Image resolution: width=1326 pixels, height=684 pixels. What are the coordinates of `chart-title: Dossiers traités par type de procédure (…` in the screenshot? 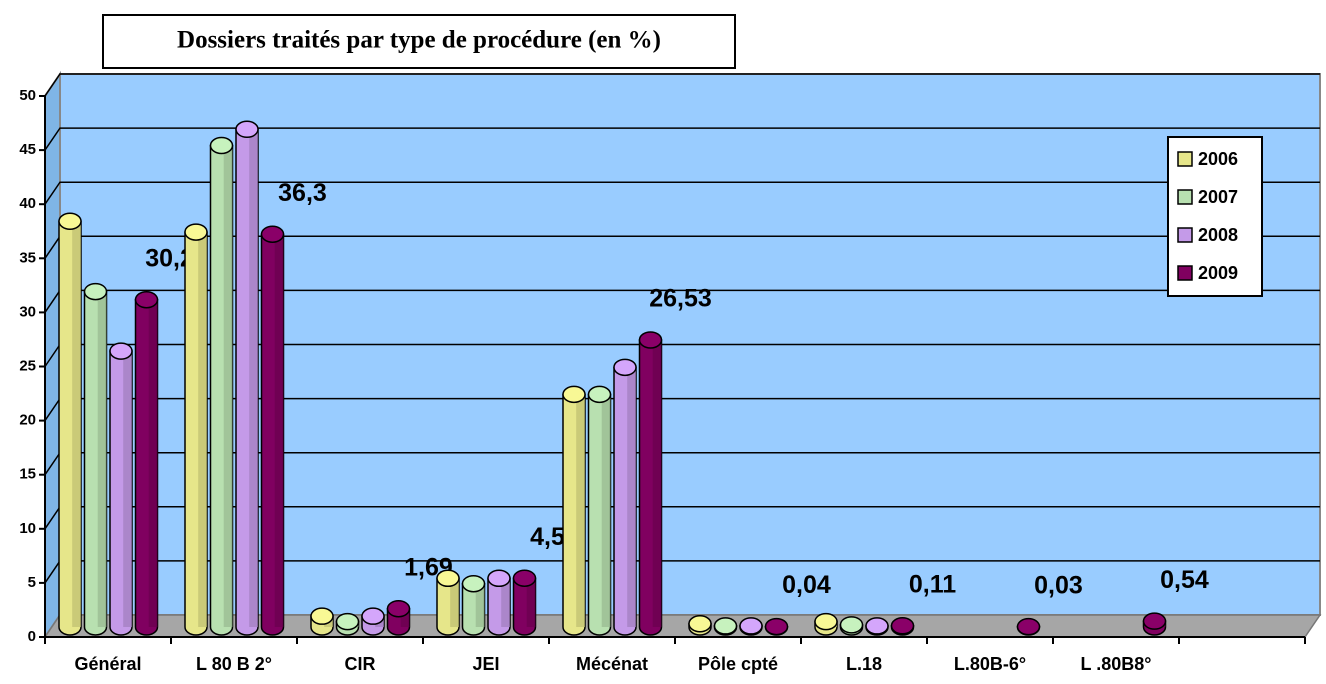 It's located at (419, 40).